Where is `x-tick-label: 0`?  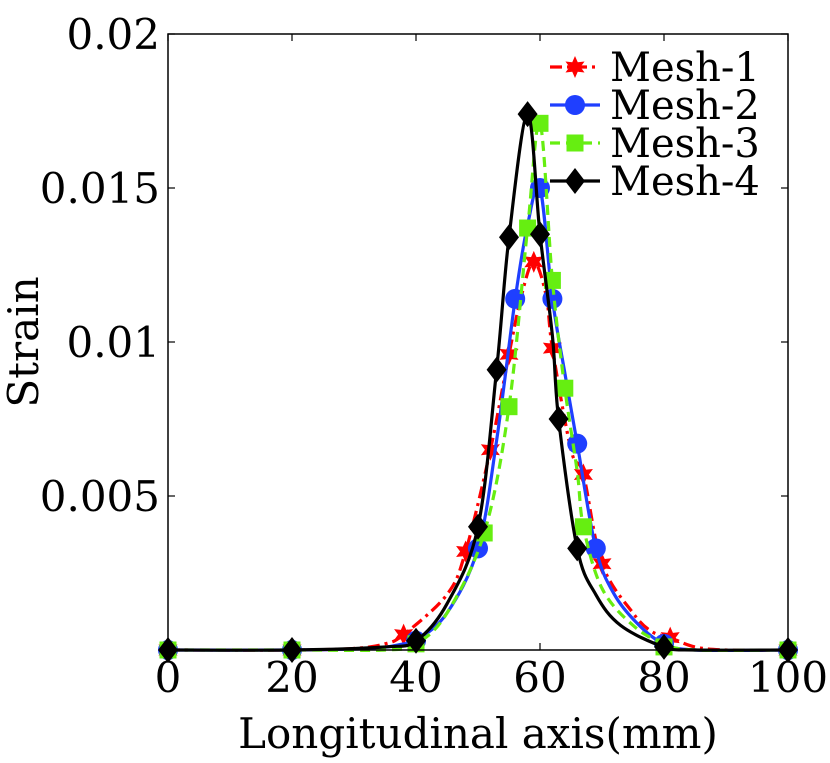 x-tick-label: 0 is located at coordinates (168, 677).